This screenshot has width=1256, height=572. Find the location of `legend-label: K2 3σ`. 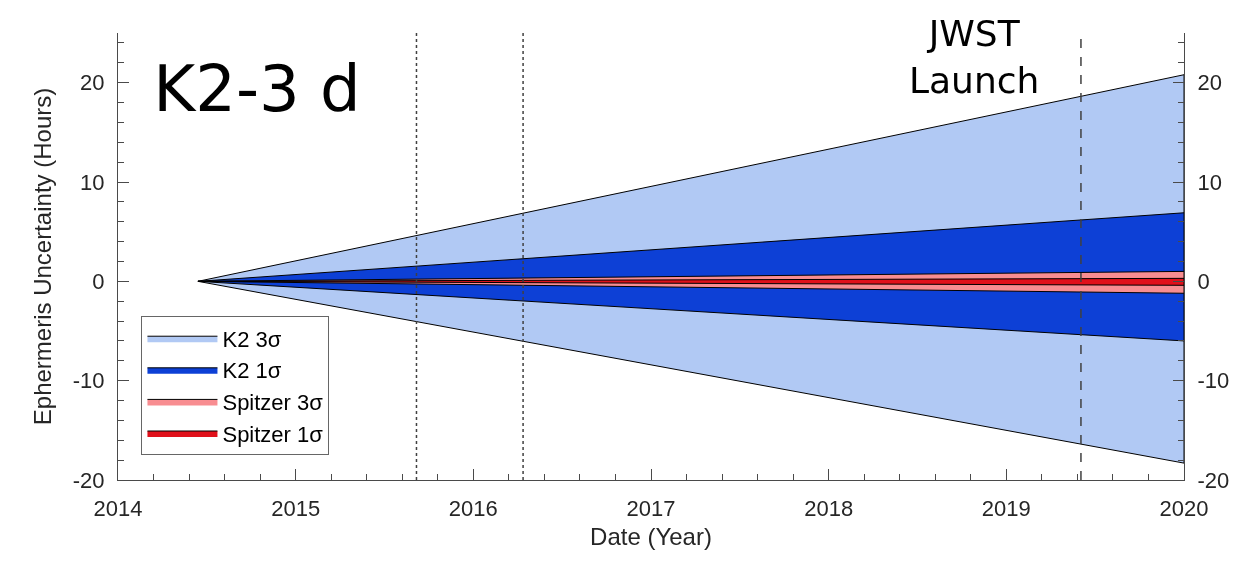

legend-label: K2 3σ is located at coordinates (252, 339).